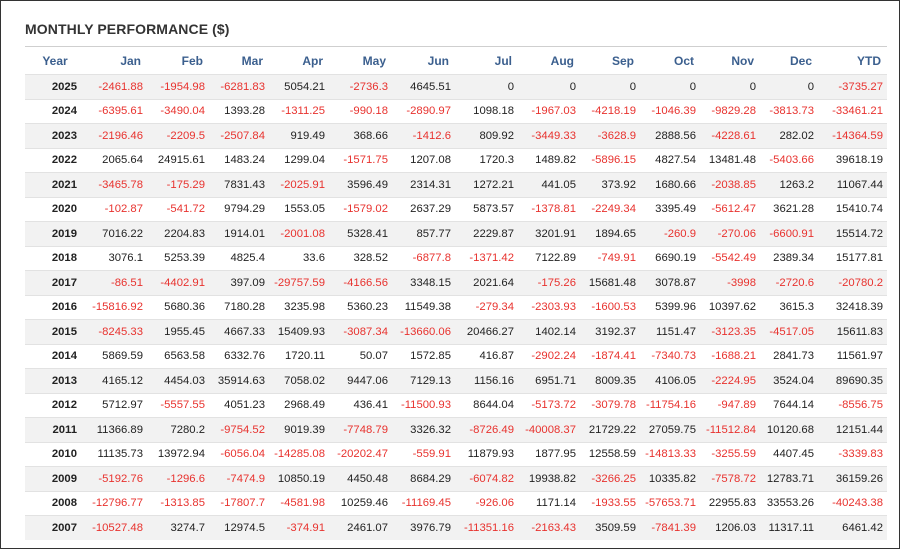 The height and width of the screenshot is (549, 900). Describe the element at coordinates (178, 184) in the screenshot. I see `cell-feb: -175.29` at that location.